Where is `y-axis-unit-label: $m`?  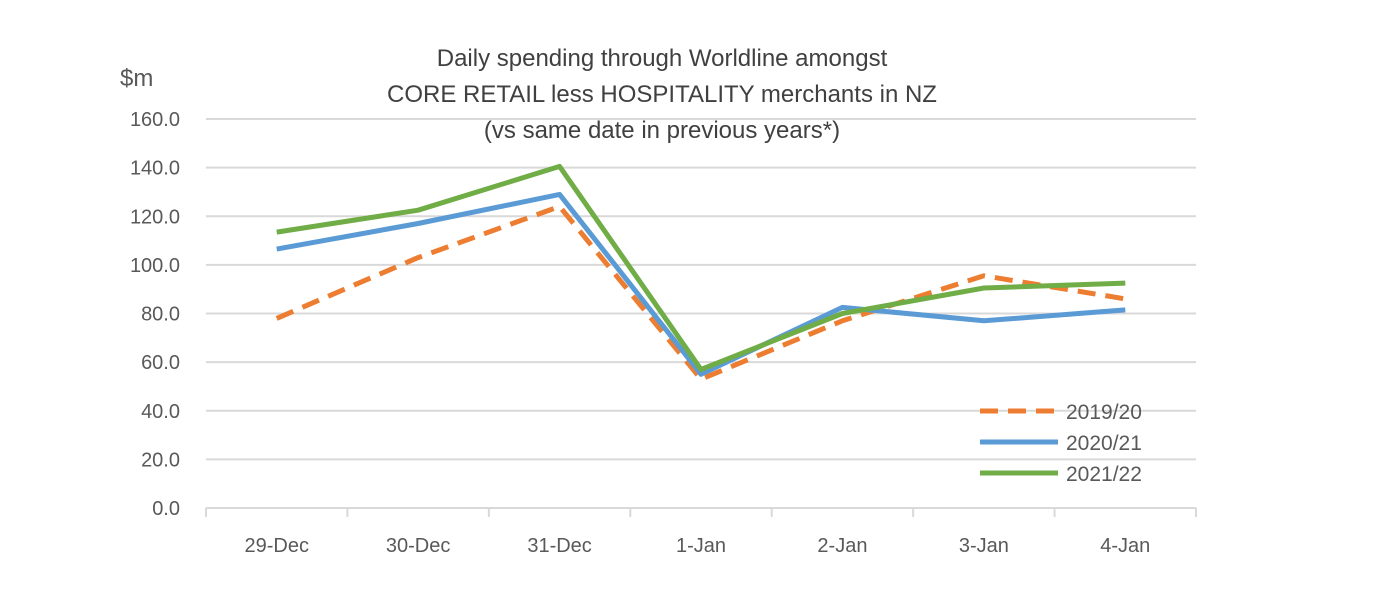 y-axis-unit-label: $m is located at coordinates (136, 78).